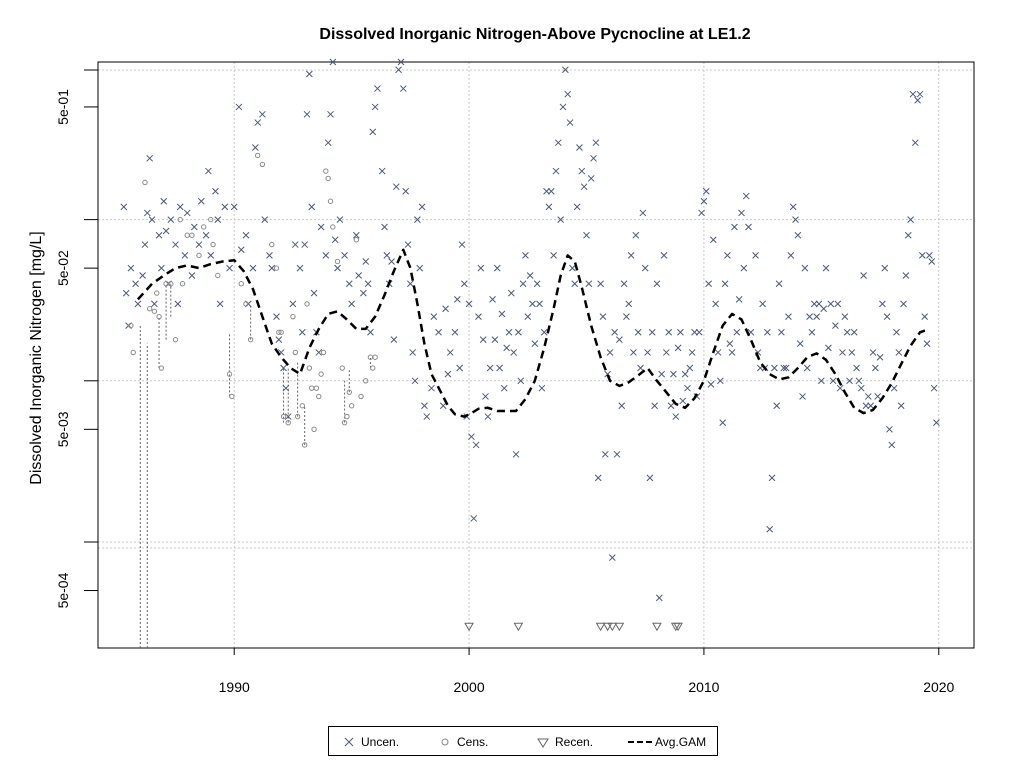  What do you see at coordinates (349, 742) in the screenshot?
I see `x-marker-icon` at bounding box center [349, 742].